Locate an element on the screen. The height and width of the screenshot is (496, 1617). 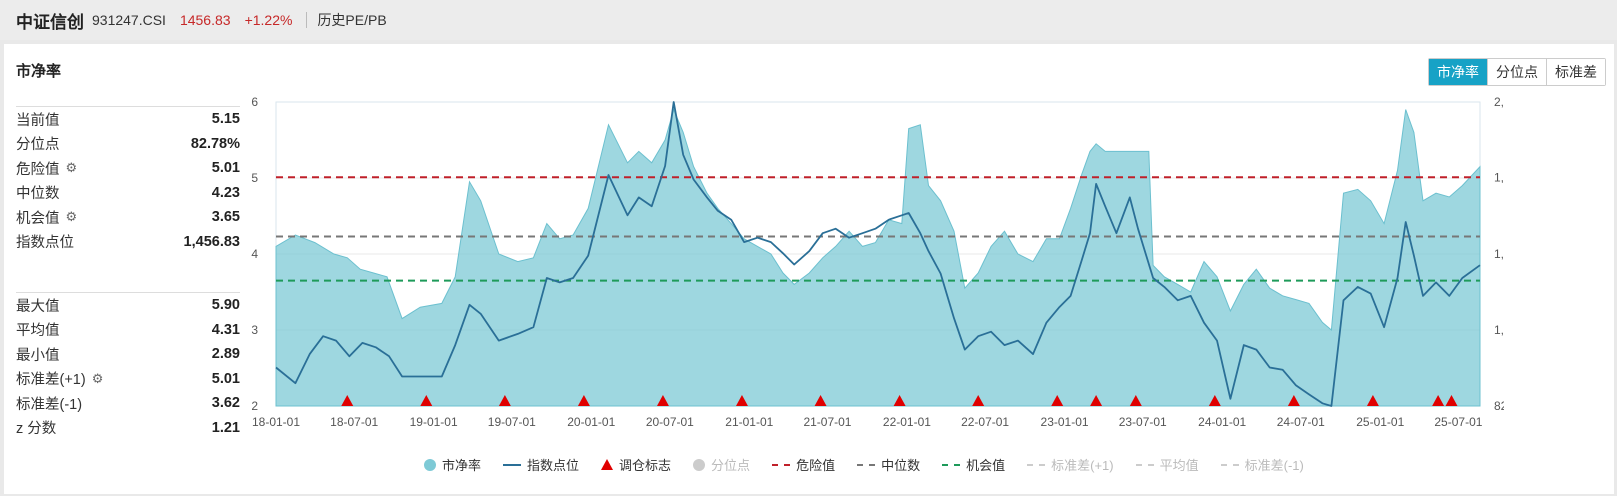
legend-item: 标准差(+1) is located at coordinates (1070, 464).